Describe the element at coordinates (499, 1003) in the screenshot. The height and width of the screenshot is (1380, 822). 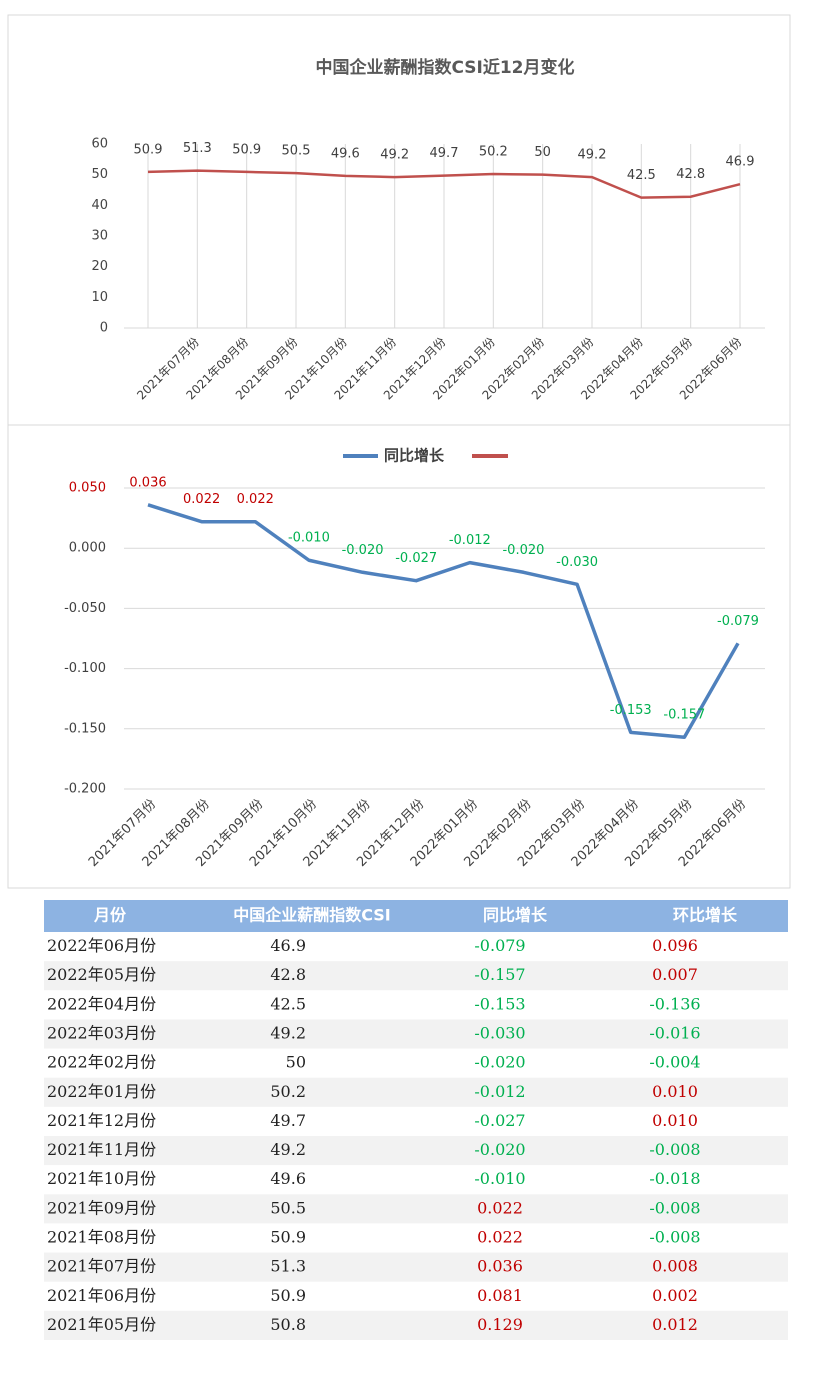
I see `table-cell: -0.153` at that location.